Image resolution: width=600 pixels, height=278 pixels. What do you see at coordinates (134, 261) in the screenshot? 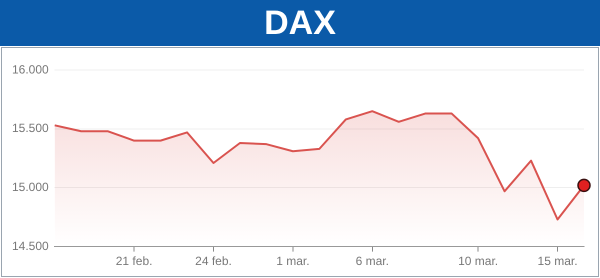
I see `x-tick-label: 21 feb.` at bounding box center [134, 261].